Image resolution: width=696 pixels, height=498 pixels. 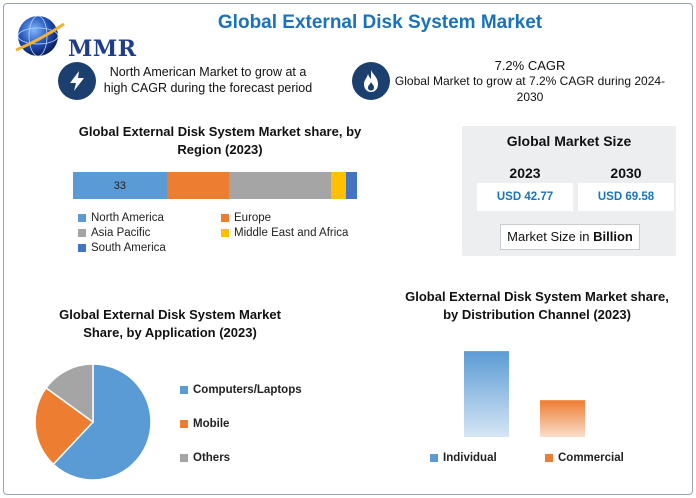 I want to click on market-size-value-2023: USD 42.77, so click(x=525, y=197).